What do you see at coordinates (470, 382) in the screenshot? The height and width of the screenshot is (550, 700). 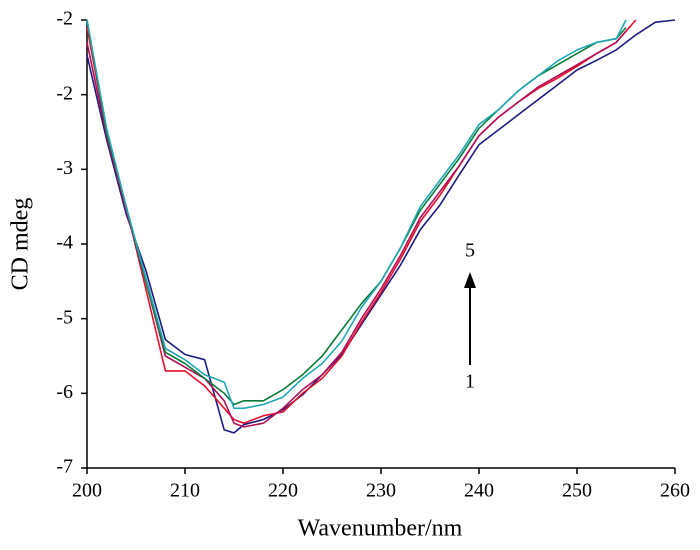 I see `annotation: 1` at bounding box center [470, 382].